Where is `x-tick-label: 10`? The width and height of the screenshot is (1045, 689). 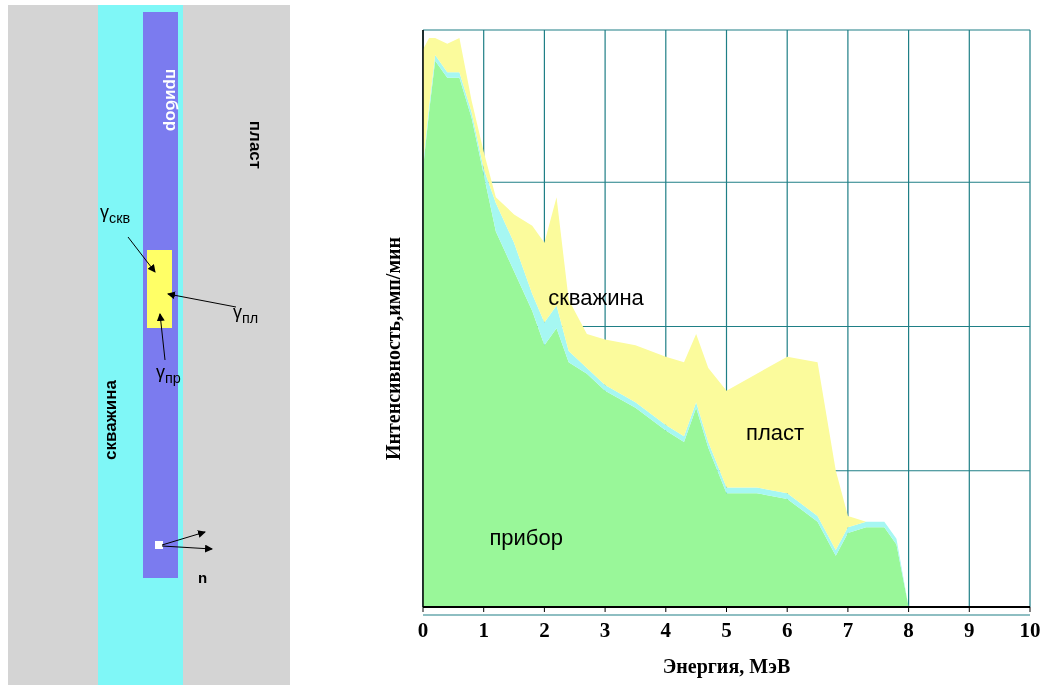 x-tick-label: 10 is located at coordinates (1030, 630).